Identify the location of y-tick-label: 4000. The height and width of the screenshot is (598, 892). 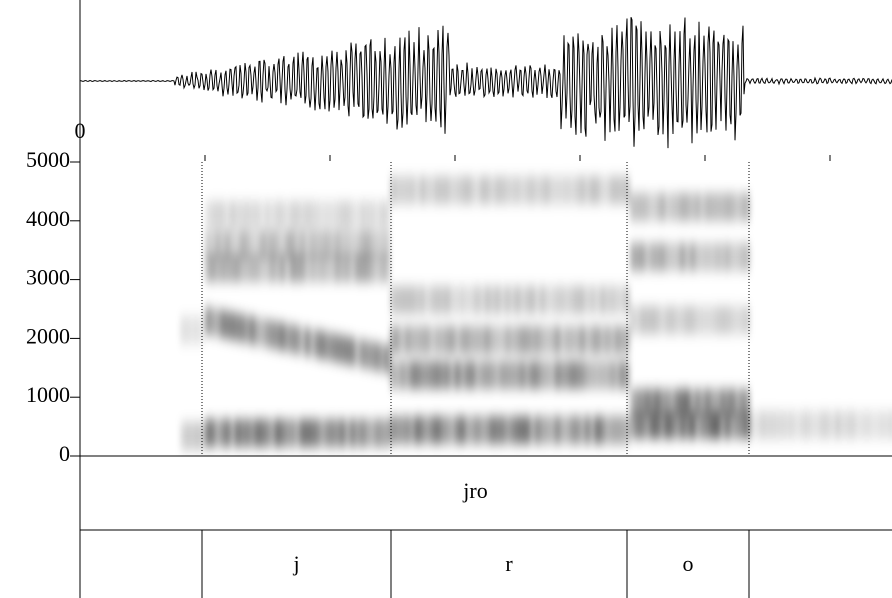
(48, 218).